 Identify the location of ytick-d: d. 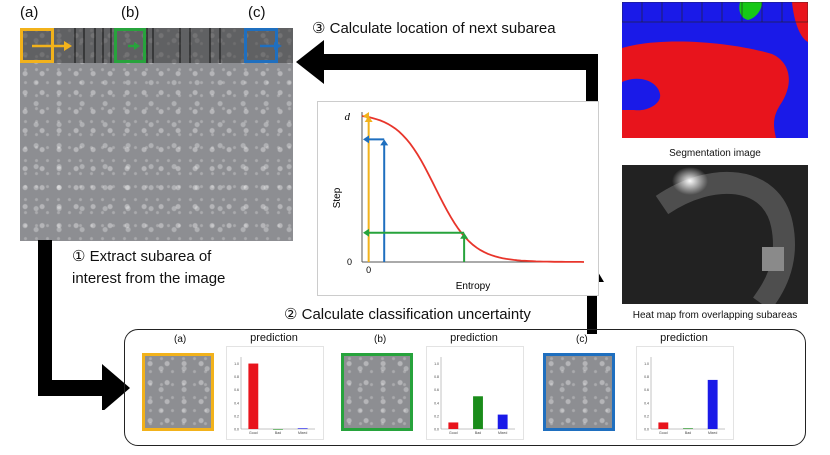
(348, 117).